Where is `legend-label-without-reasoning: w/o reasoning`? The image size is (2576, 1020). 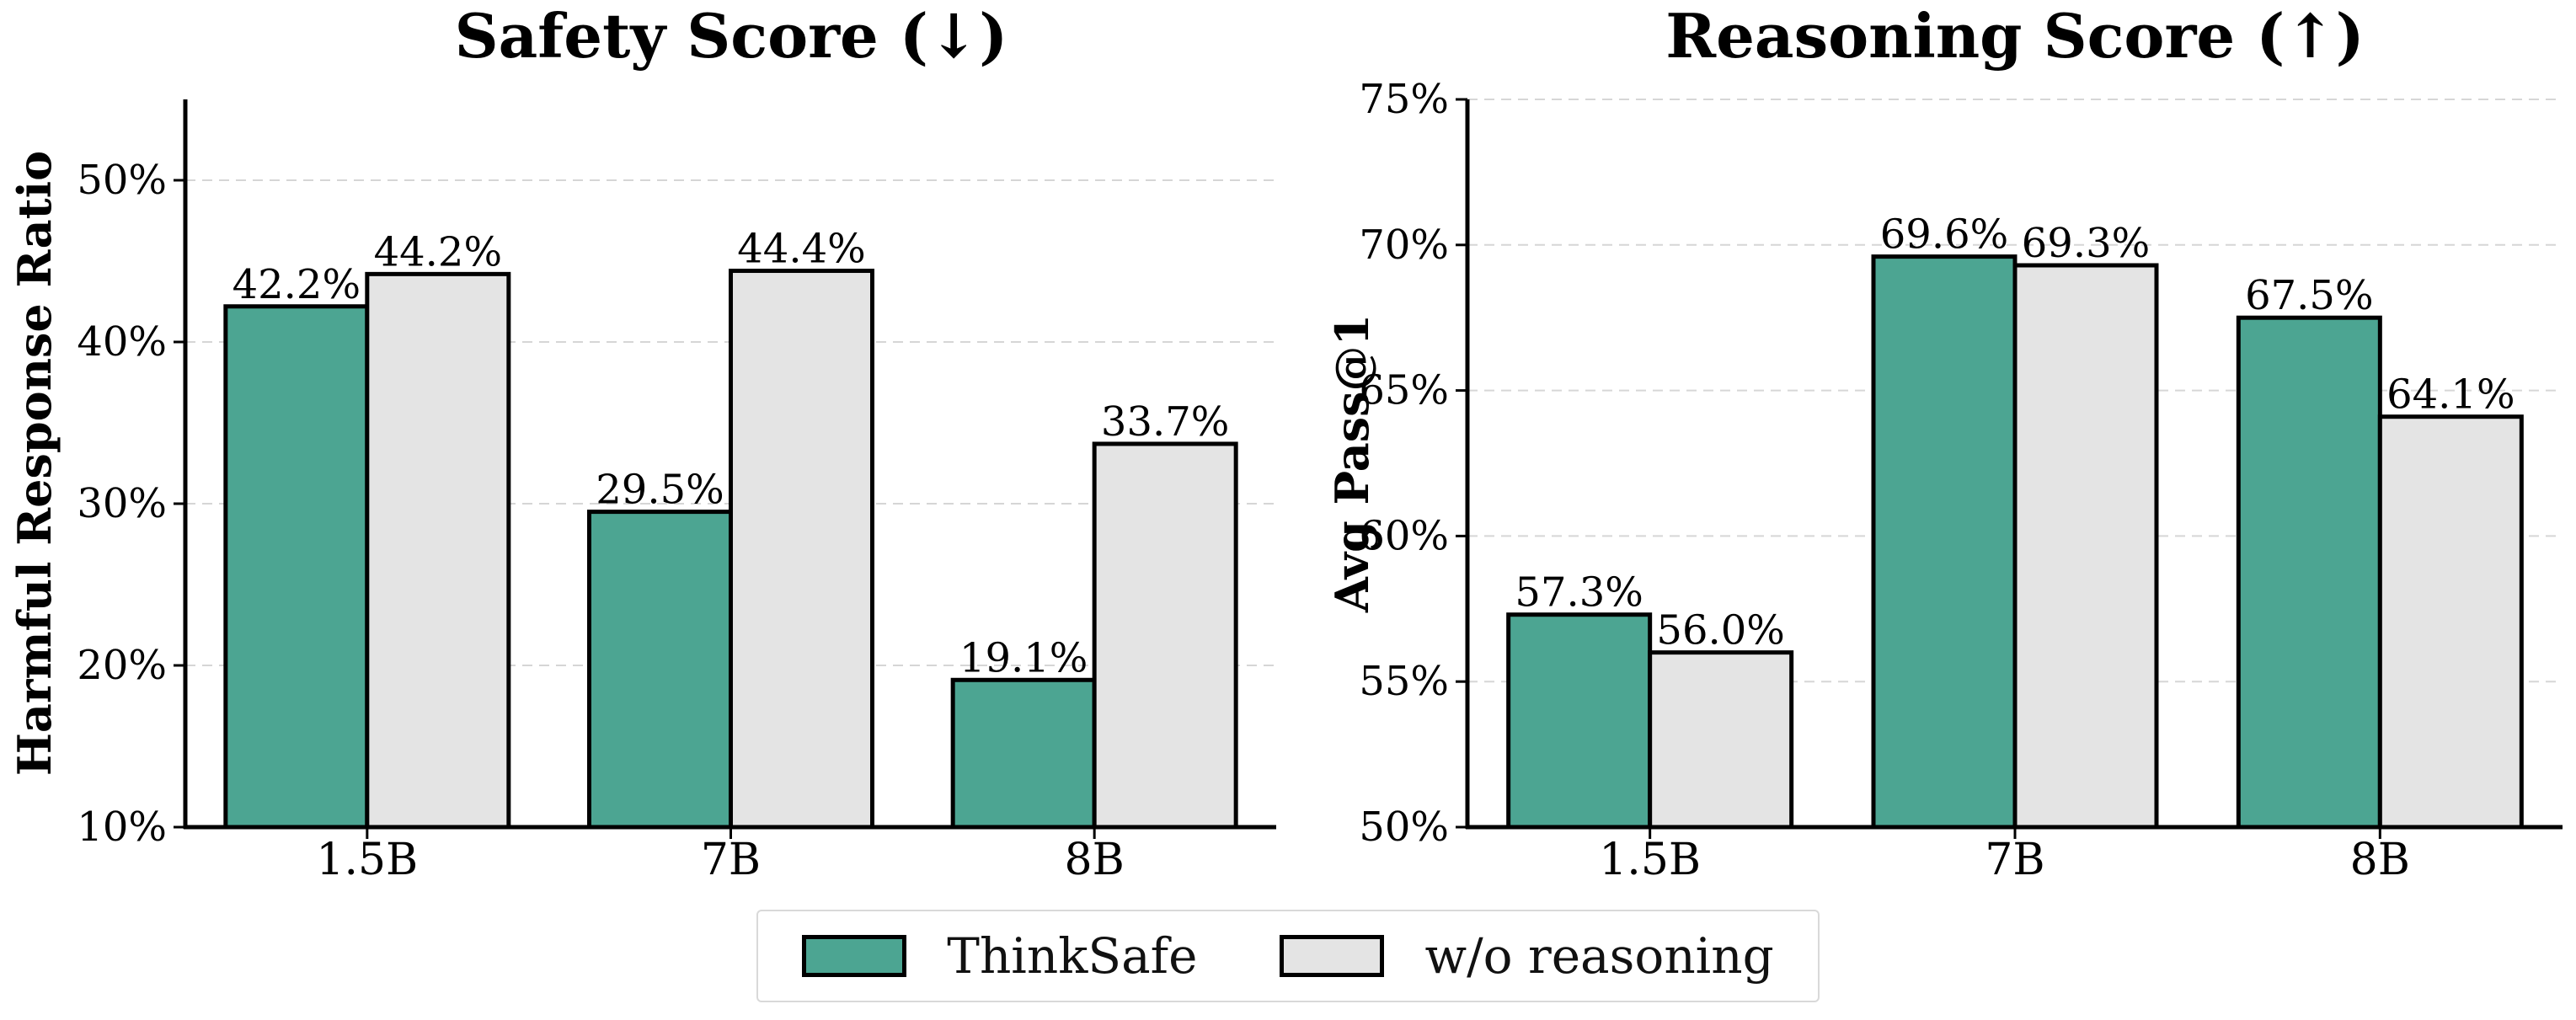 legend-label-without-reasoning: w/o reasoning is located at coordinates (1599, 956).